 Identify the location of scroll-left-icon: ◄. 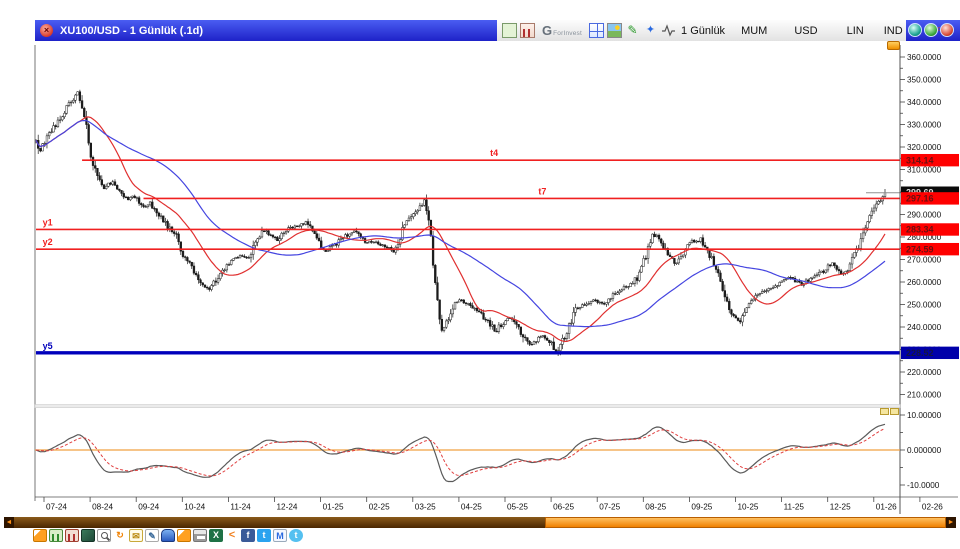
(9, 522).